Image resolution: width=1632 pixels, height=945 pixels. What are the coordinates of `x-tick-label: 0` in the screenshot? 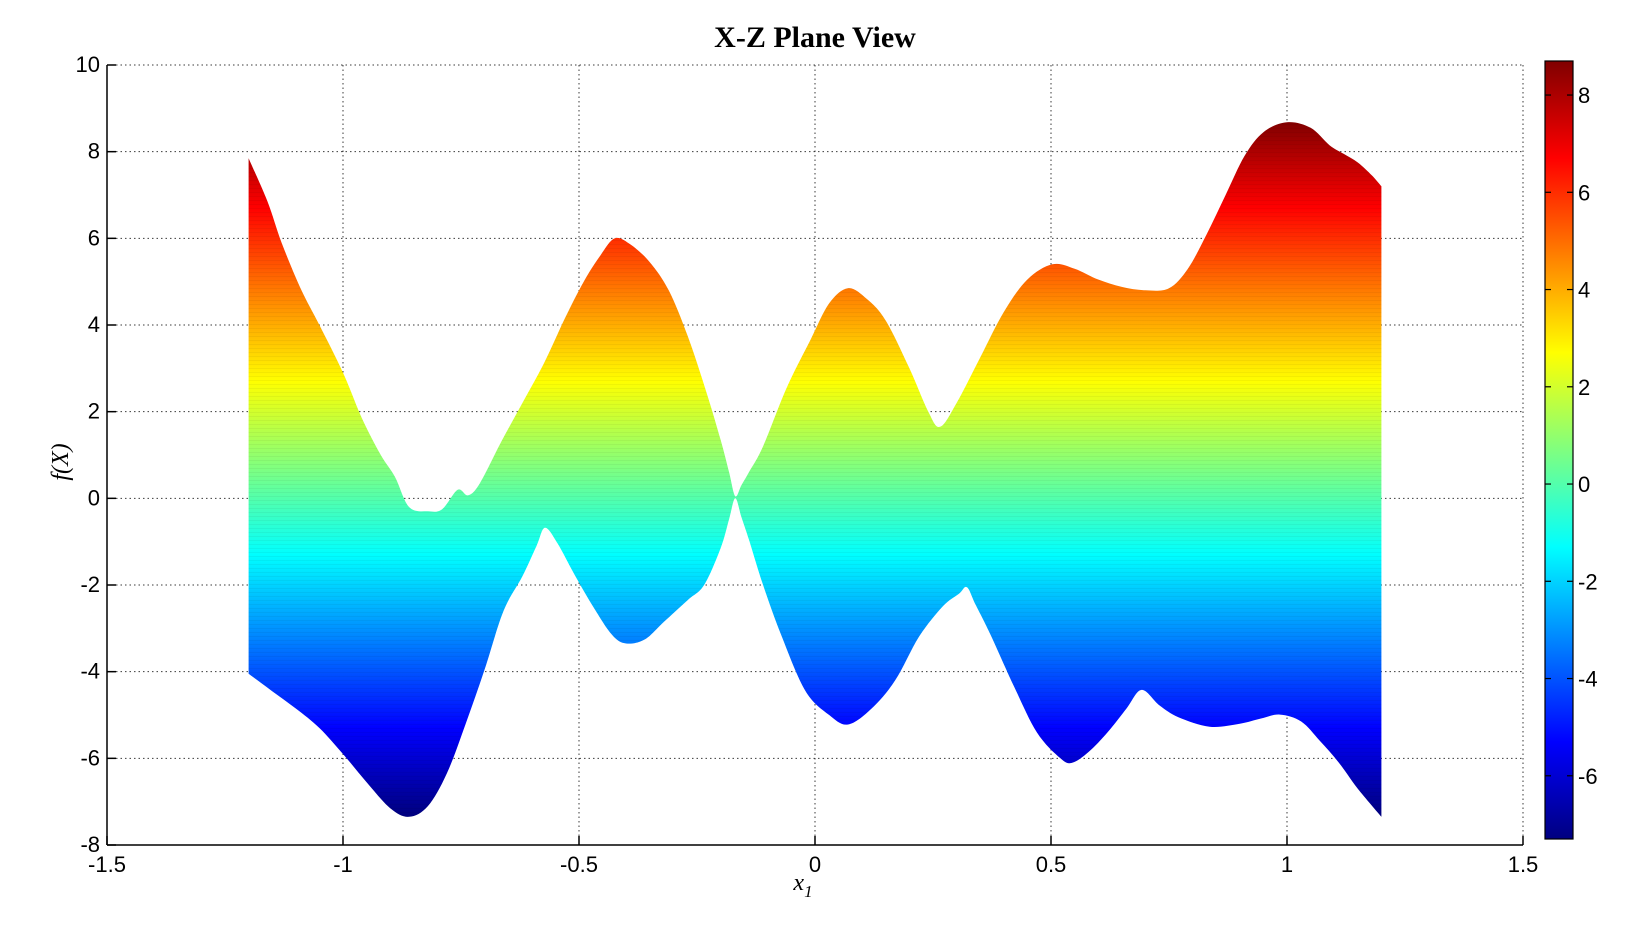 It's located at (815, 864).